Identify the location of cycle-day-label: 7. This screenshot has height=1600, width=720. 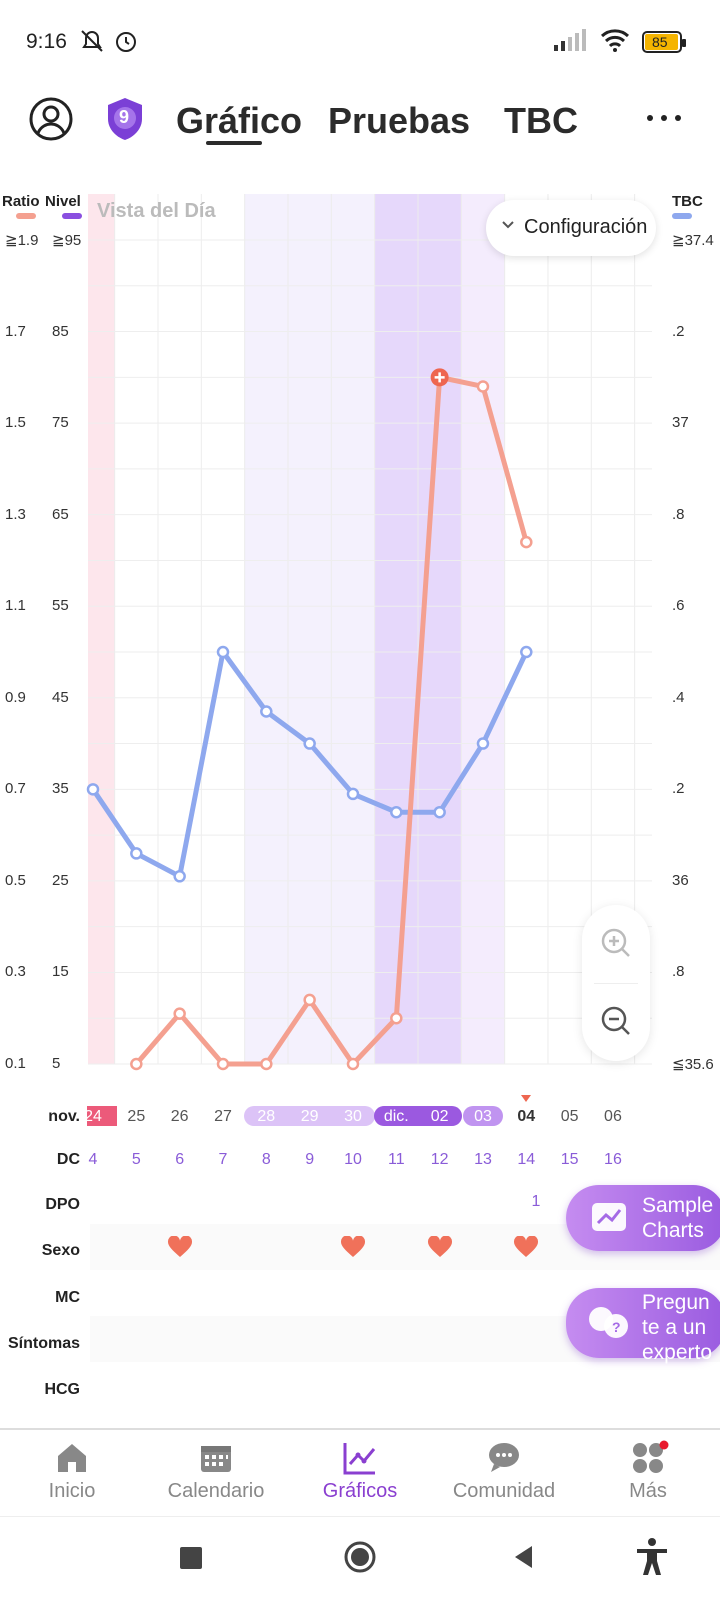
(223, 1159).